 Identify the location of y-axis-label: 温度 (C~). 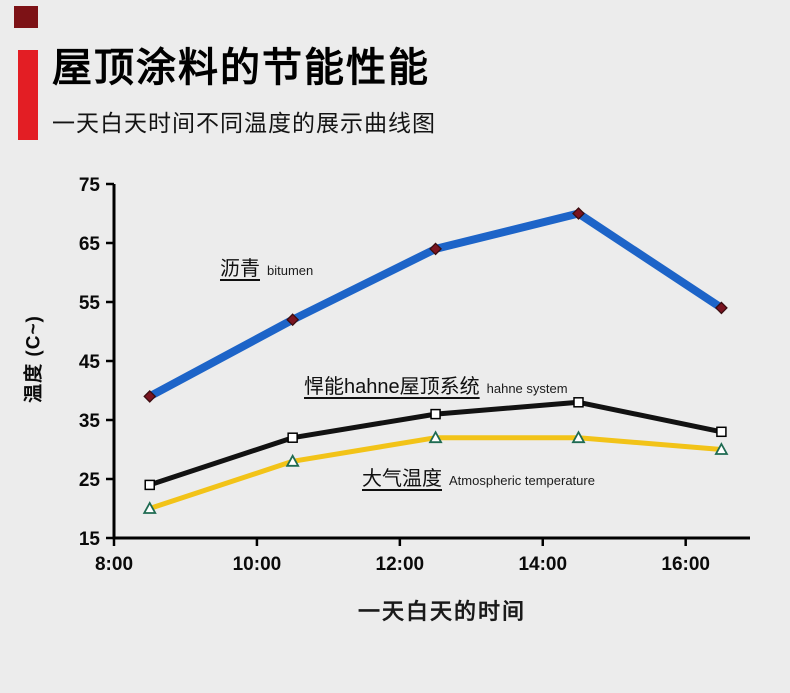
(34, 359).